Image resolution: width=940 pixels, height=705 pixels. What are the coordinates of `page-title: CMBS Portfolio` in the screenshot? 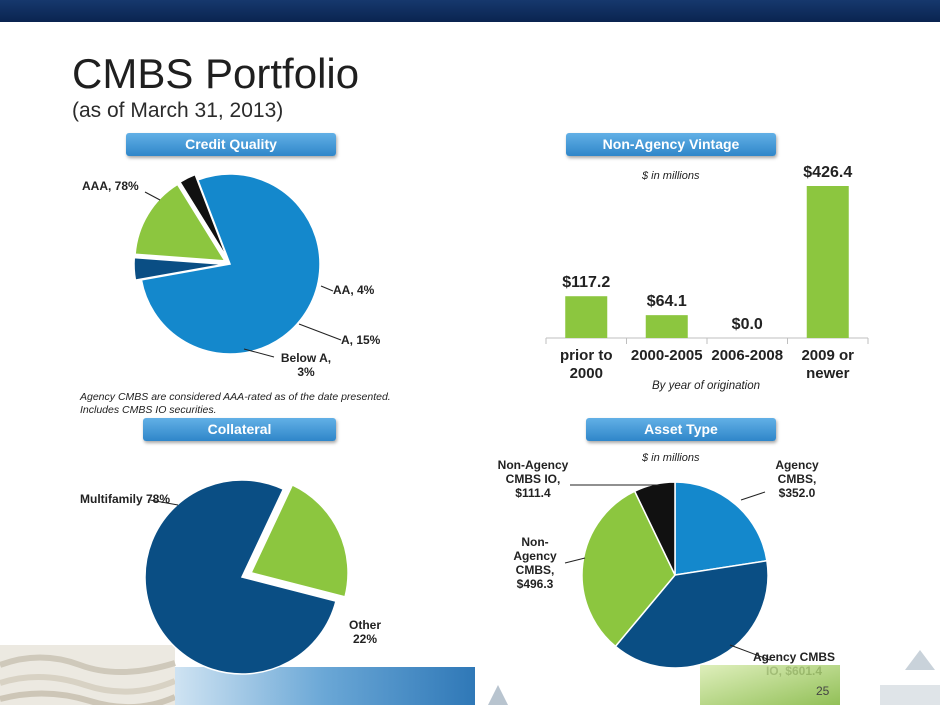 It's located at (216, 73).